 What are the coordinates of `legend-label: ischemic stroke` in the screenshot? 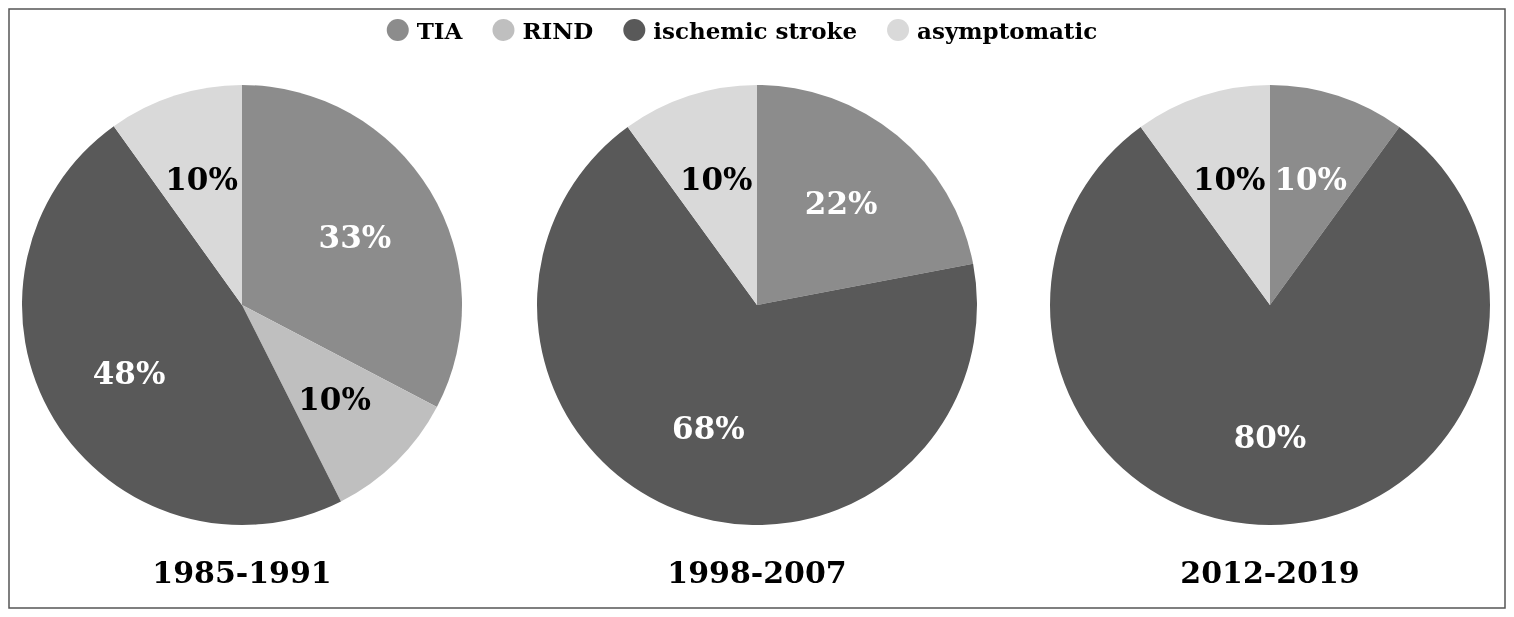 It's located at (755, 30).